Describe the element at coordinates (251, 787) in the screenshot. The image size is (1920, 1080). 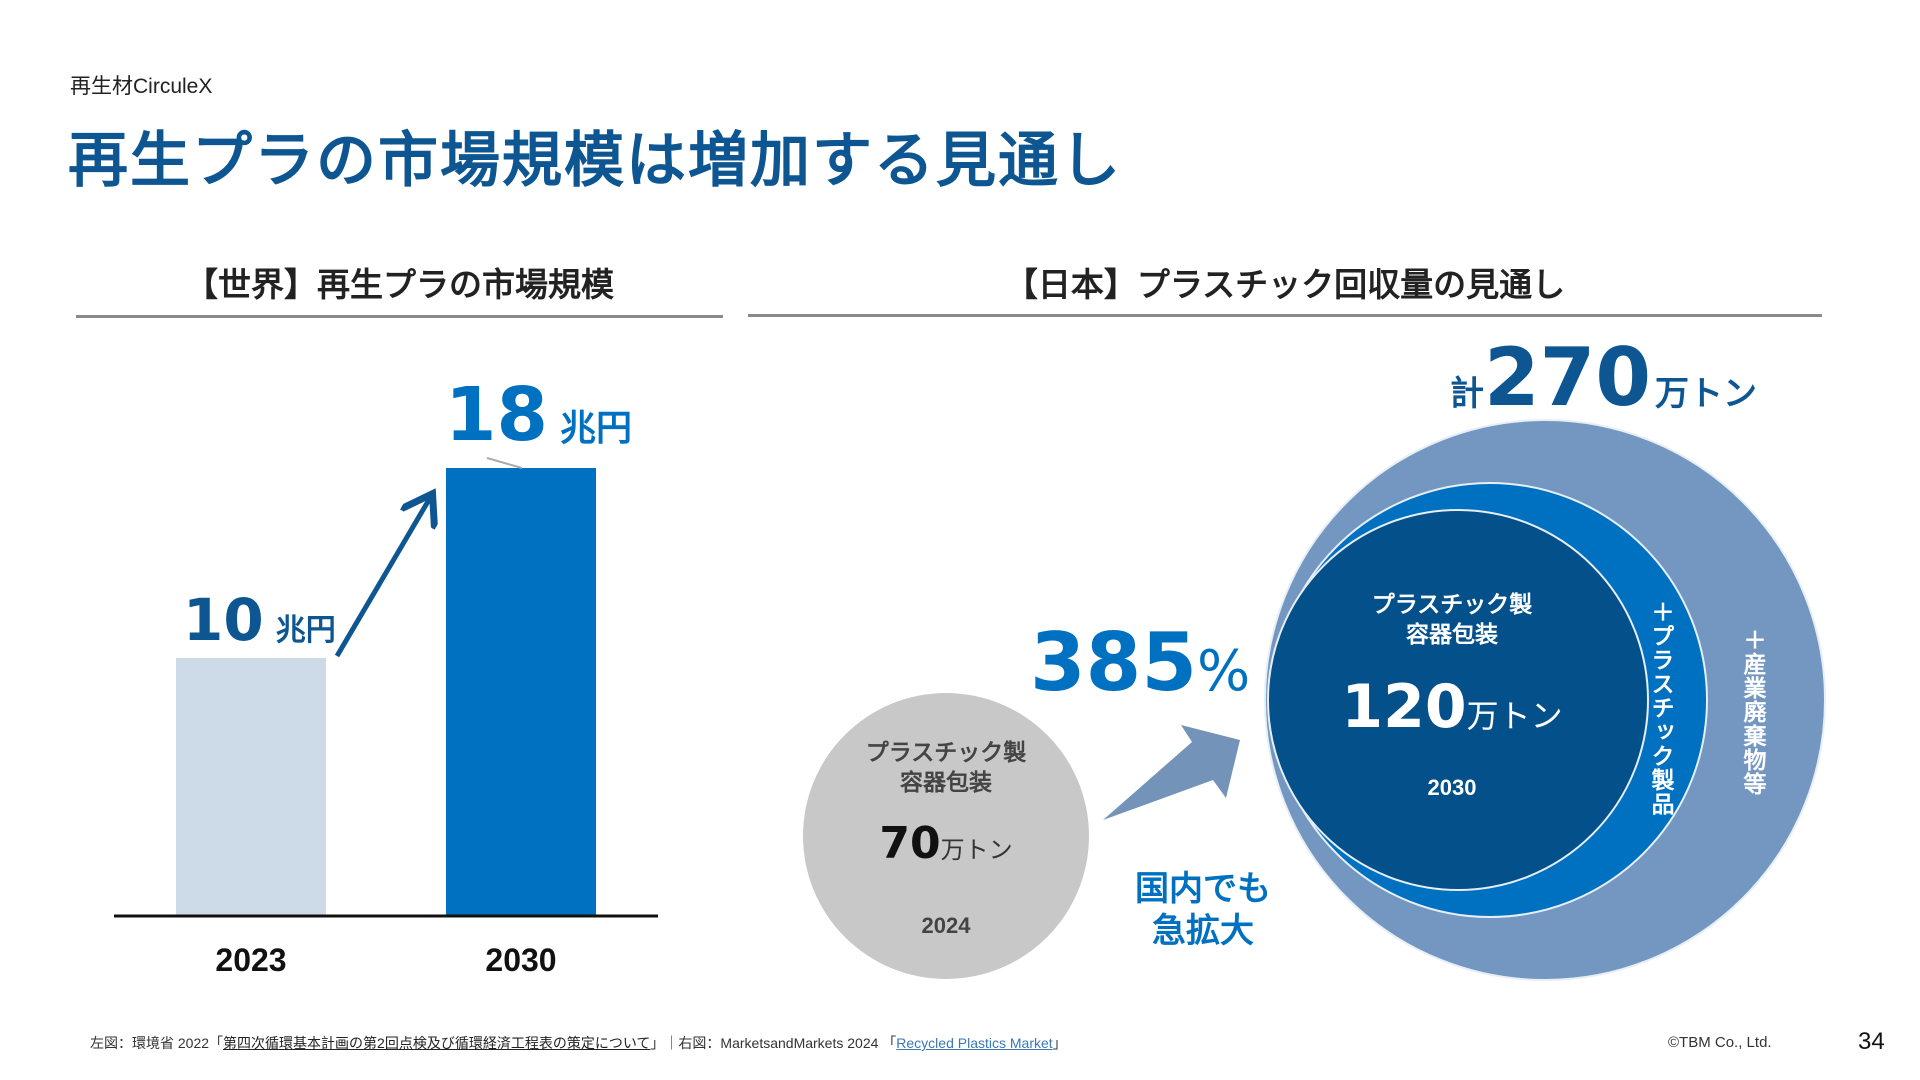
I see `bar-2023` at that location.